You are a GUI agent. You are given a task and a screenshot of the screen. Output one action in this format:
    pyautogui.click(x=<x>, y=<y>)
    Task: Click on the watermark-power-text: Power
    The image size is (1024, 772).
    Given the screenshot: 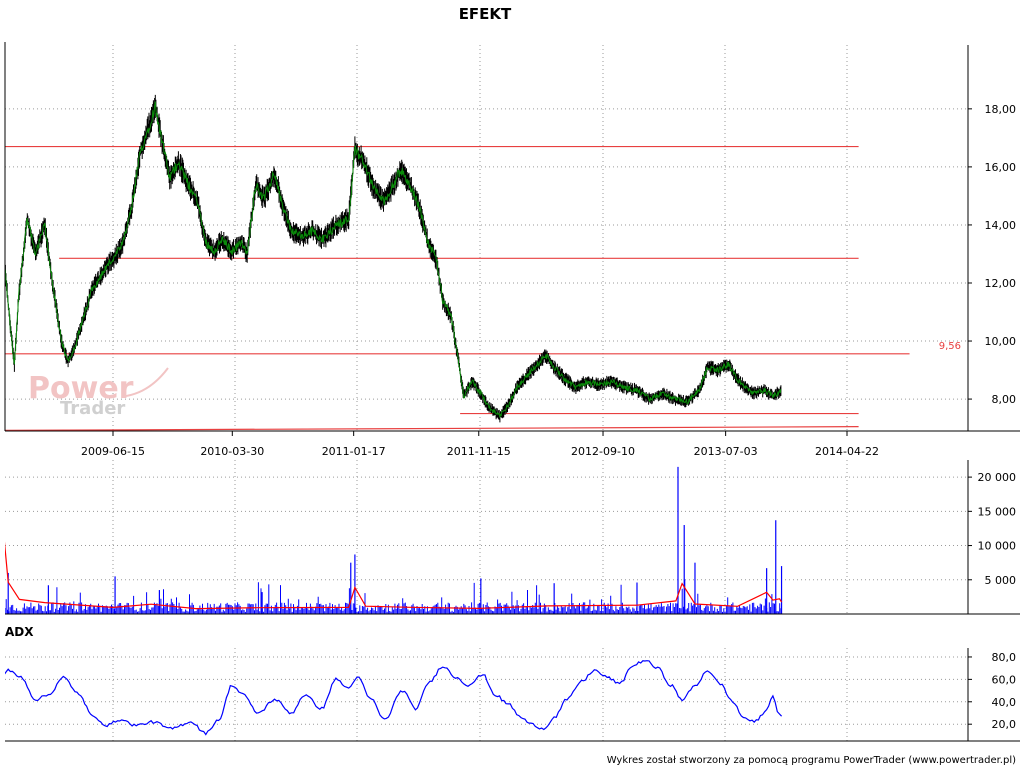 What is the action you would take?
    pyautogui.click(x=81, y=388)
    